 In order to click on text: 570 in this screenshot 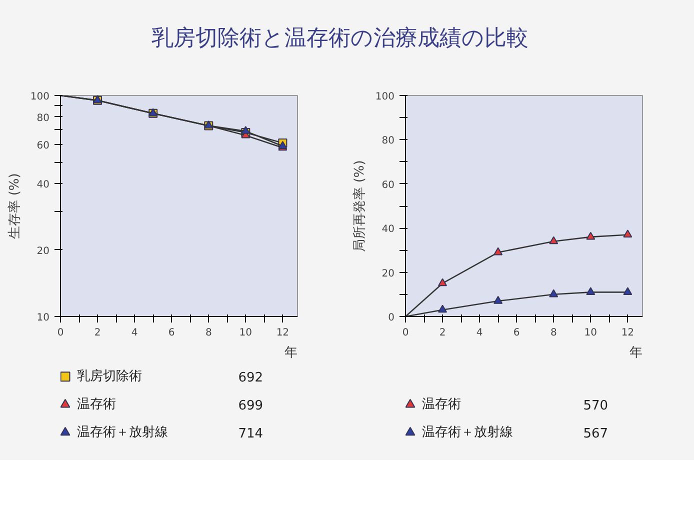, I will do `click(595, 406)`.